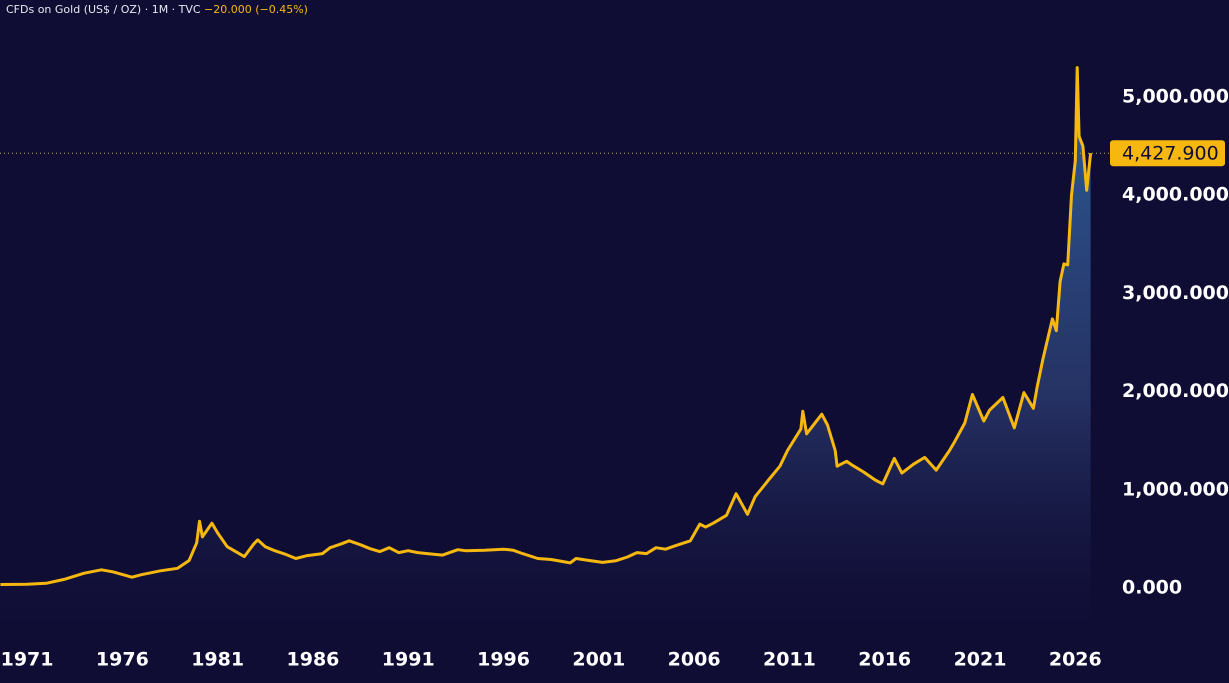 The image size is (1229, 683). Describe the element at coordinates (598, 660) in the screenshot. I see `x-tick-label: 2001` at that location.